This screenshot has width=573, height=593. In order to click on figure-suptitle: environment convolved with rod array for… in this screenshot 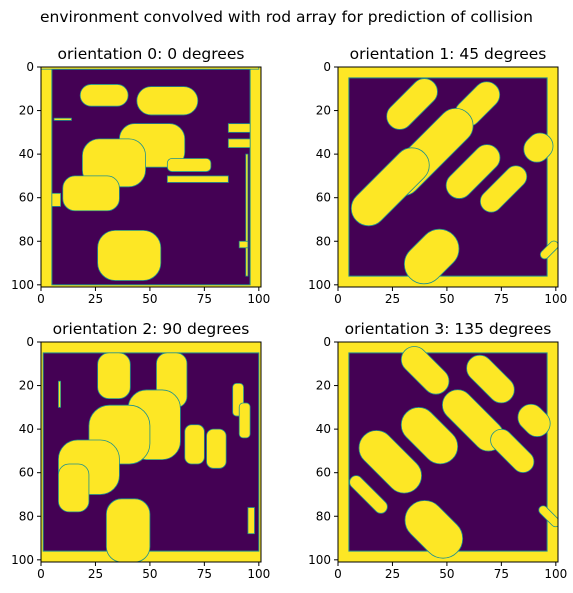, I will do `click(286, 17)`.